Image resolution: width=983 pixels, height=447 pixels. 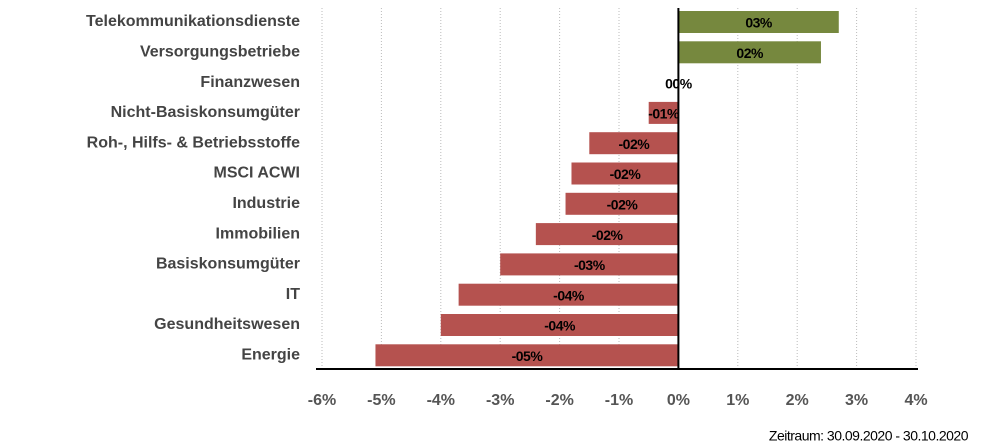 I want to click on category-label: Basiskonsumgüter, so click(x=228, y=264).